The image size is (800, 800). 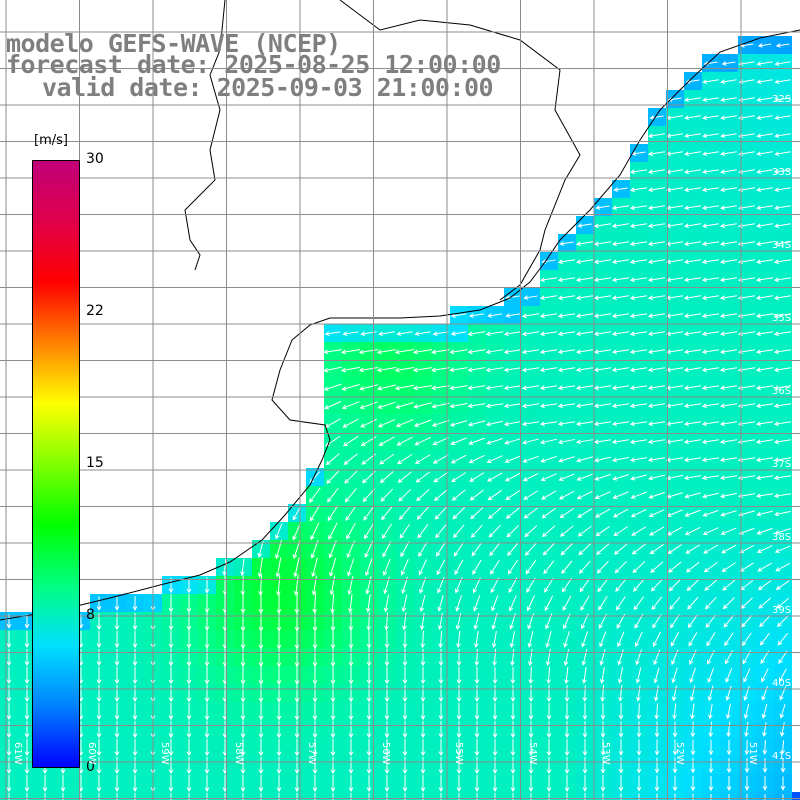 I want to click on colorbar-tick-8: 8, so click(x=90, y=615).